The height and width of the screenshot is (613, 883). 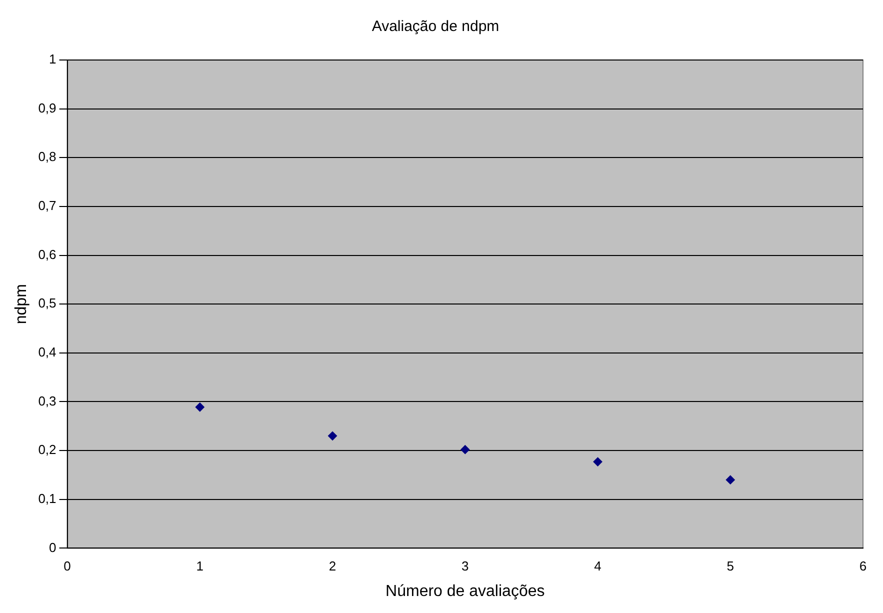 What do you see at coordinates (47, 206) in the screenshot?
I see `y-tick-label: 0,7` at bounding box center [47, 206].